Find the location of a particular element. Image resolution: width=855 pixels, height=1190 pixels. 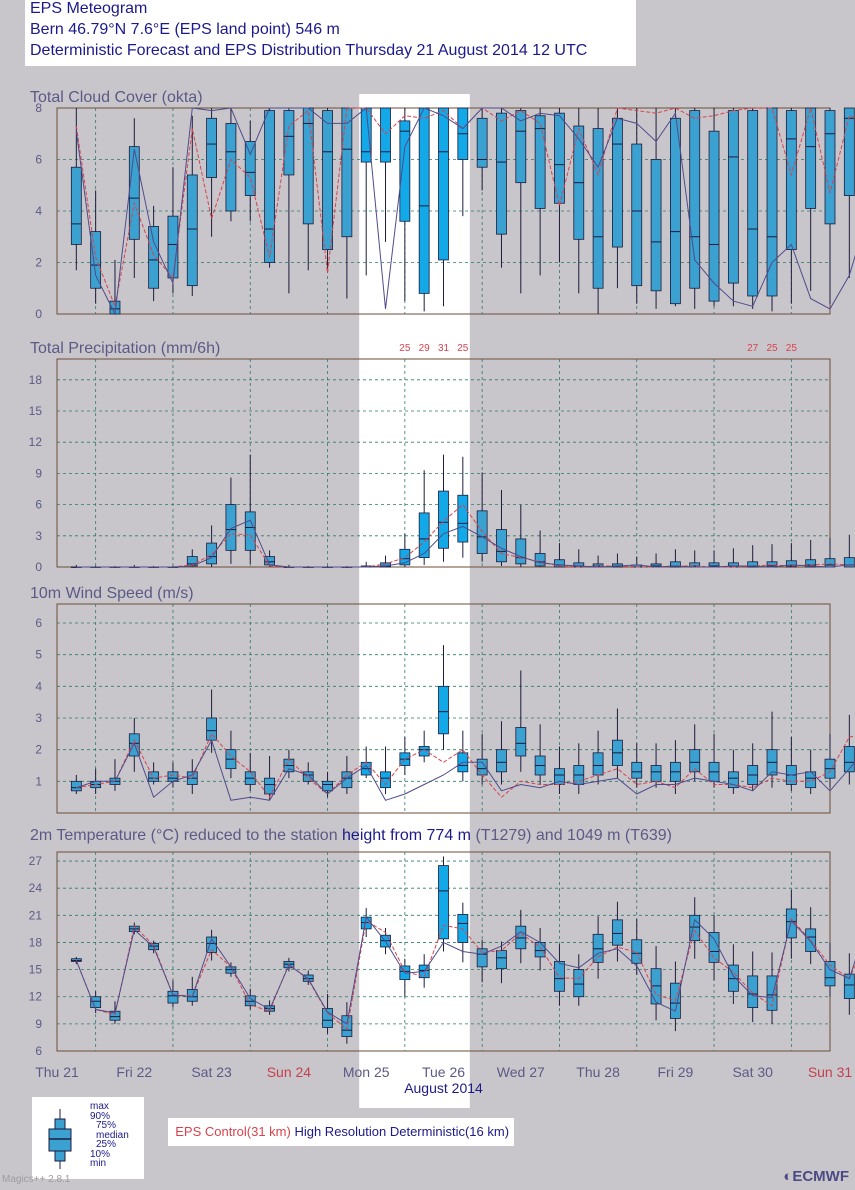

y-tick-label: 4 is located at coordinates (38, 686).